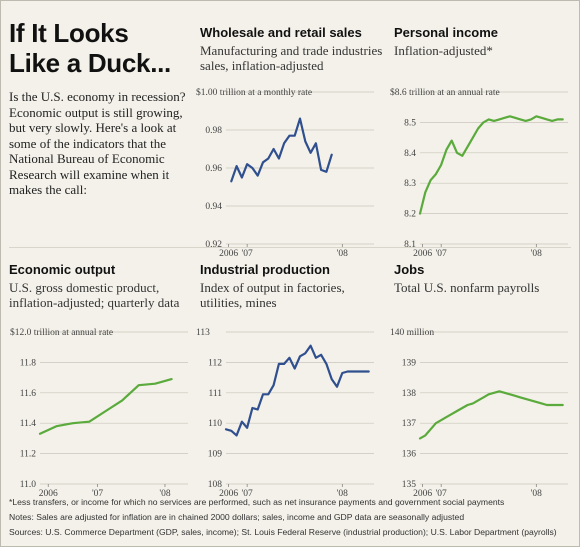  What do you see at coordinates (410, 154) in the screenshot?
I see `y-tick-label: 8.4` at bounding box center [410, 154].